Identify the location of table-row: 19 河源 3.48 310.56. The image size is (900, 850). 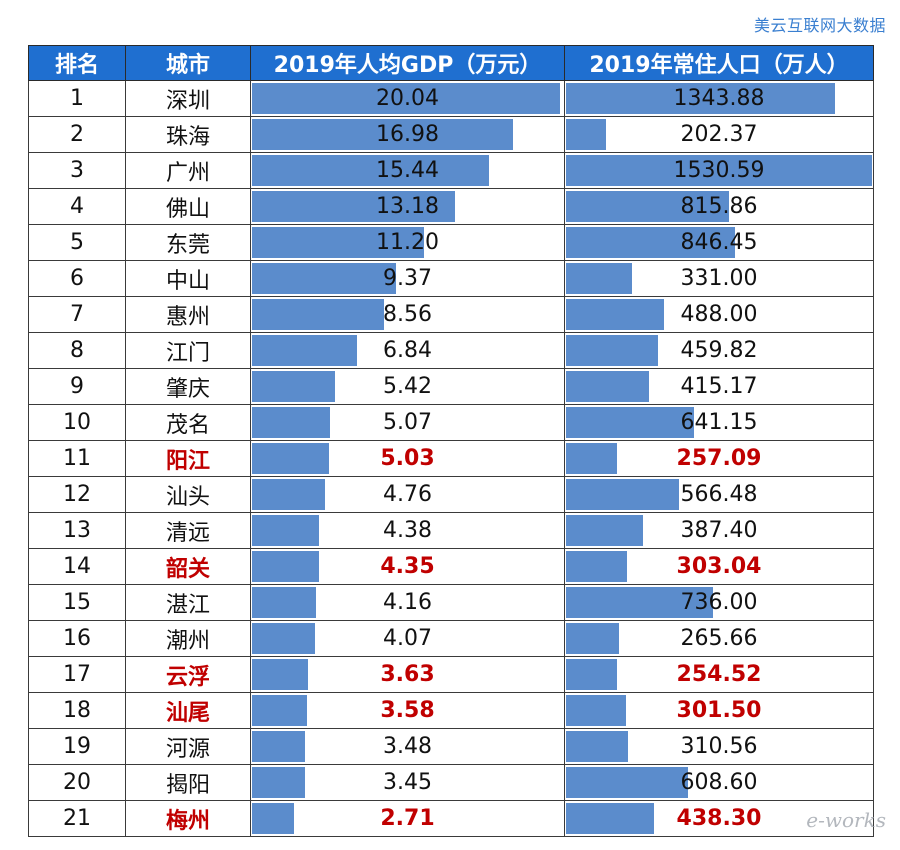
(451, 746).